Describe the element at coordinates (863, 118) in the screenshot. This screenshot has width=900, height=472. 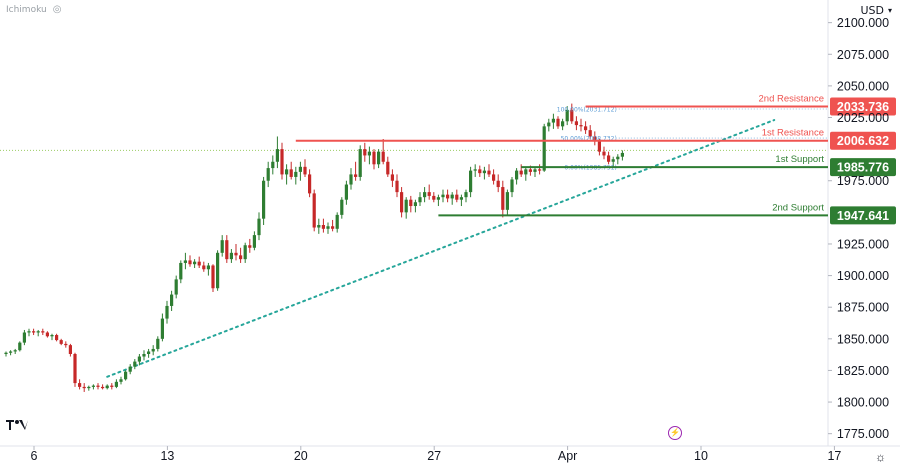
I see `y-tick-label: 2025.000` at that location.